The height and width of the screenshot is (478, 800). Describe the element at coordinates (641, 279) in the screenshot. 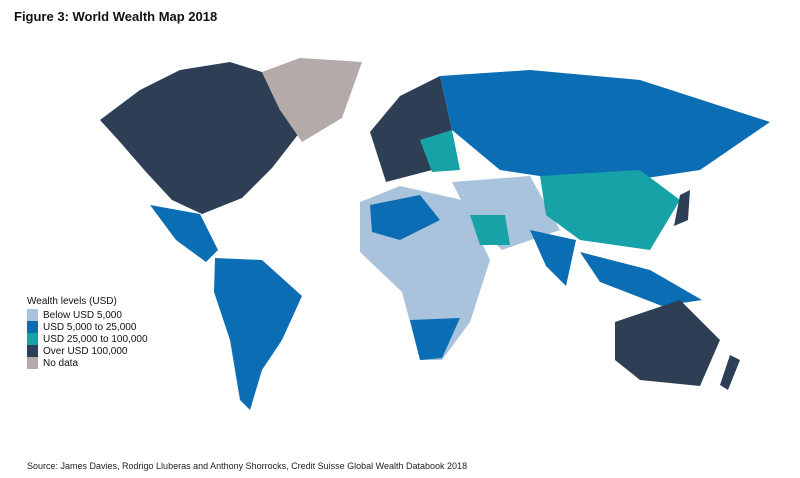

I see `southeast-asia` at that location.